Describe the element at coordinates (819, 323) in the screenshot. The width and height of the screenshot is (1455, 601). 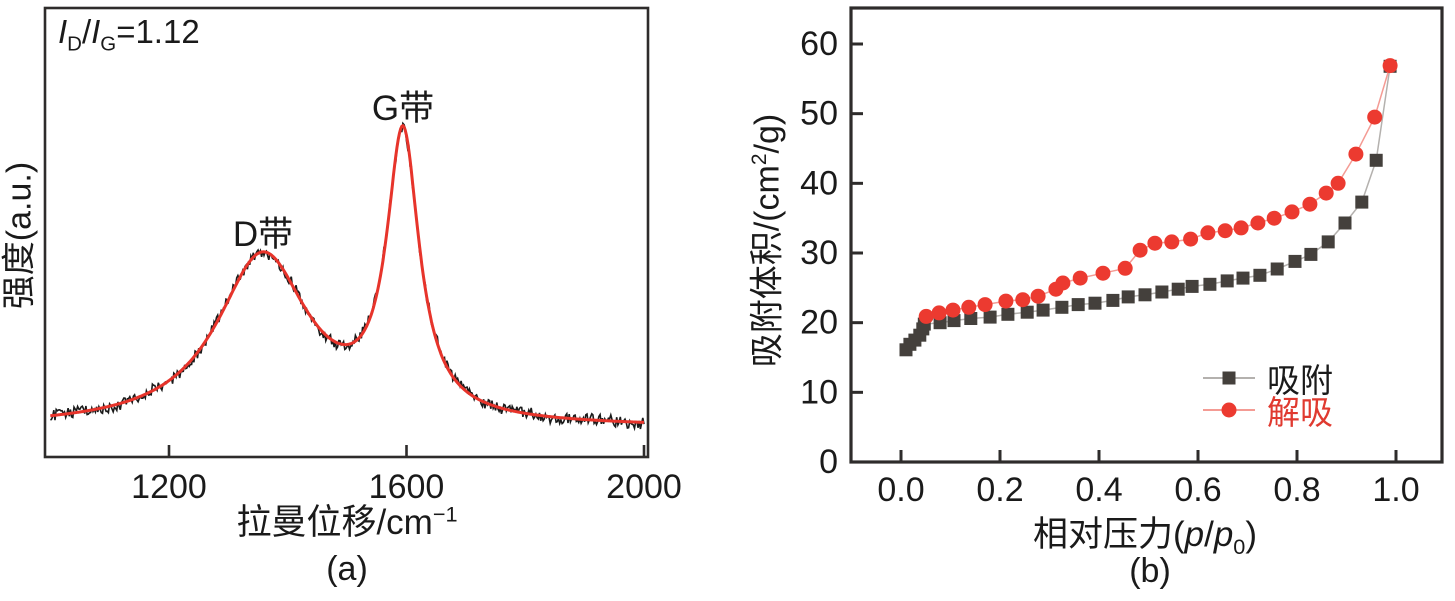
I see `panel-b-y-tick-label: 20` at that location.